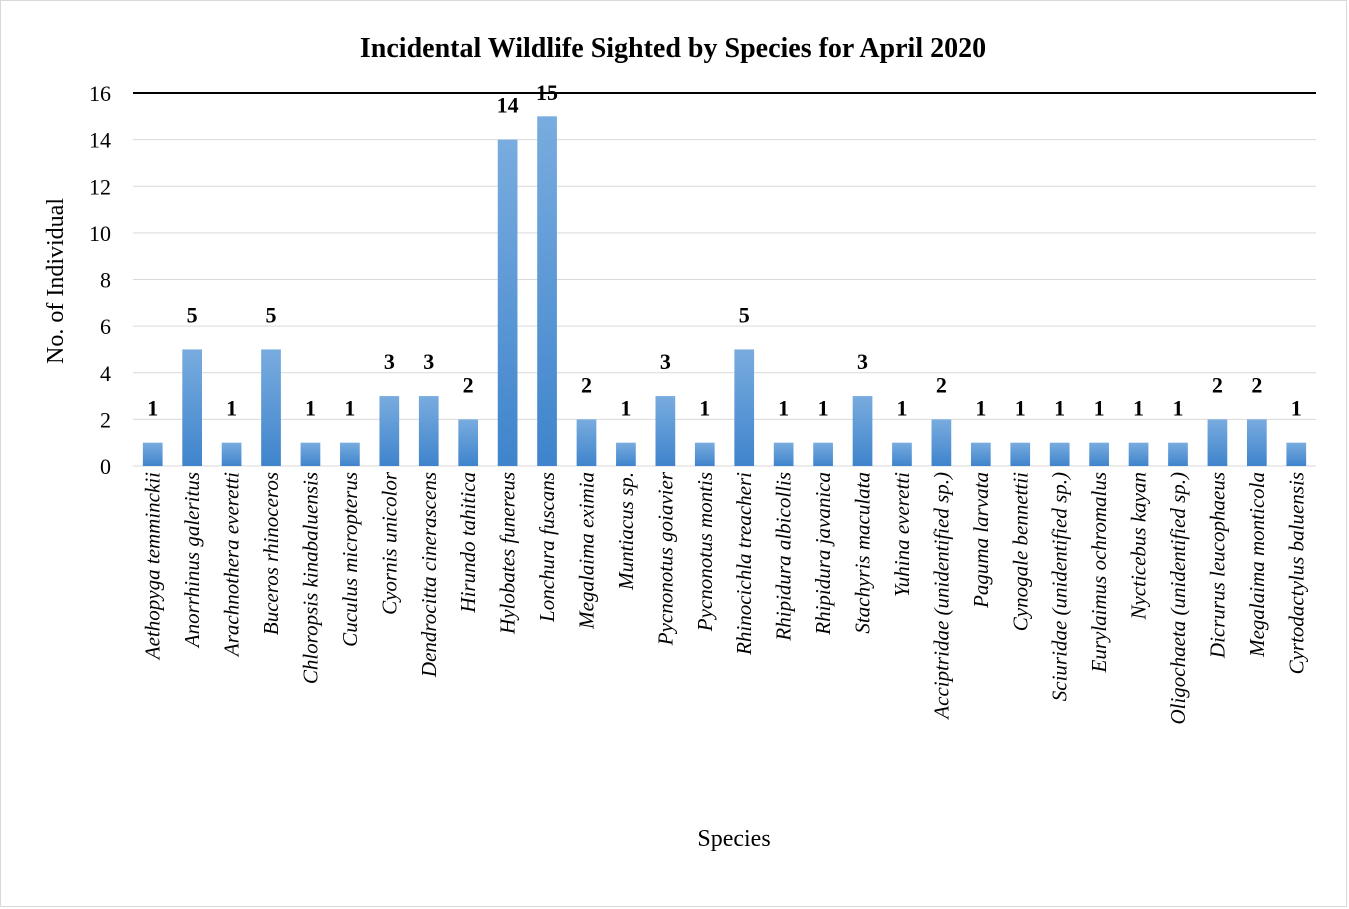 This screenshot has width=1349, height=909. Describe the element at coordinates (429, 575) in the screenshot. I see `x-category-label: Dendrocitta cinerascens` at that location.